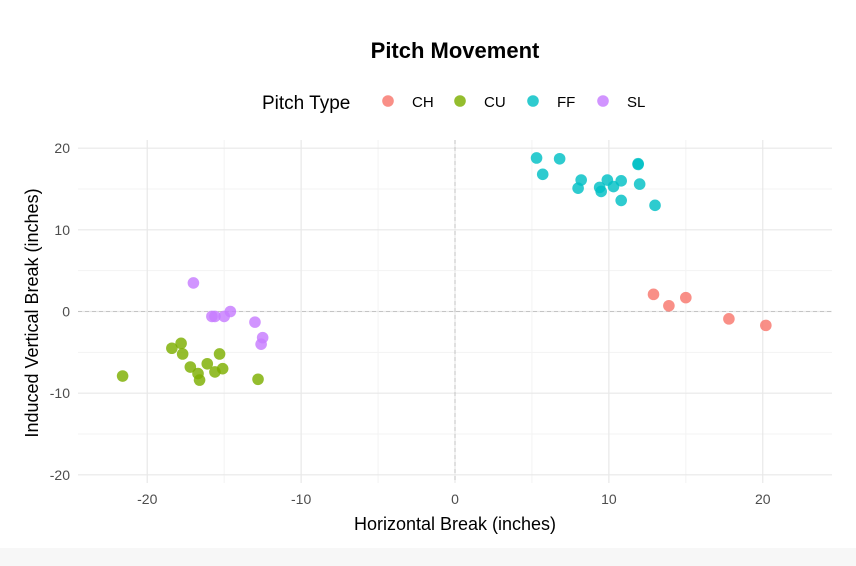  I want to click on legend-title: Pitch Type, so click(306, 103).